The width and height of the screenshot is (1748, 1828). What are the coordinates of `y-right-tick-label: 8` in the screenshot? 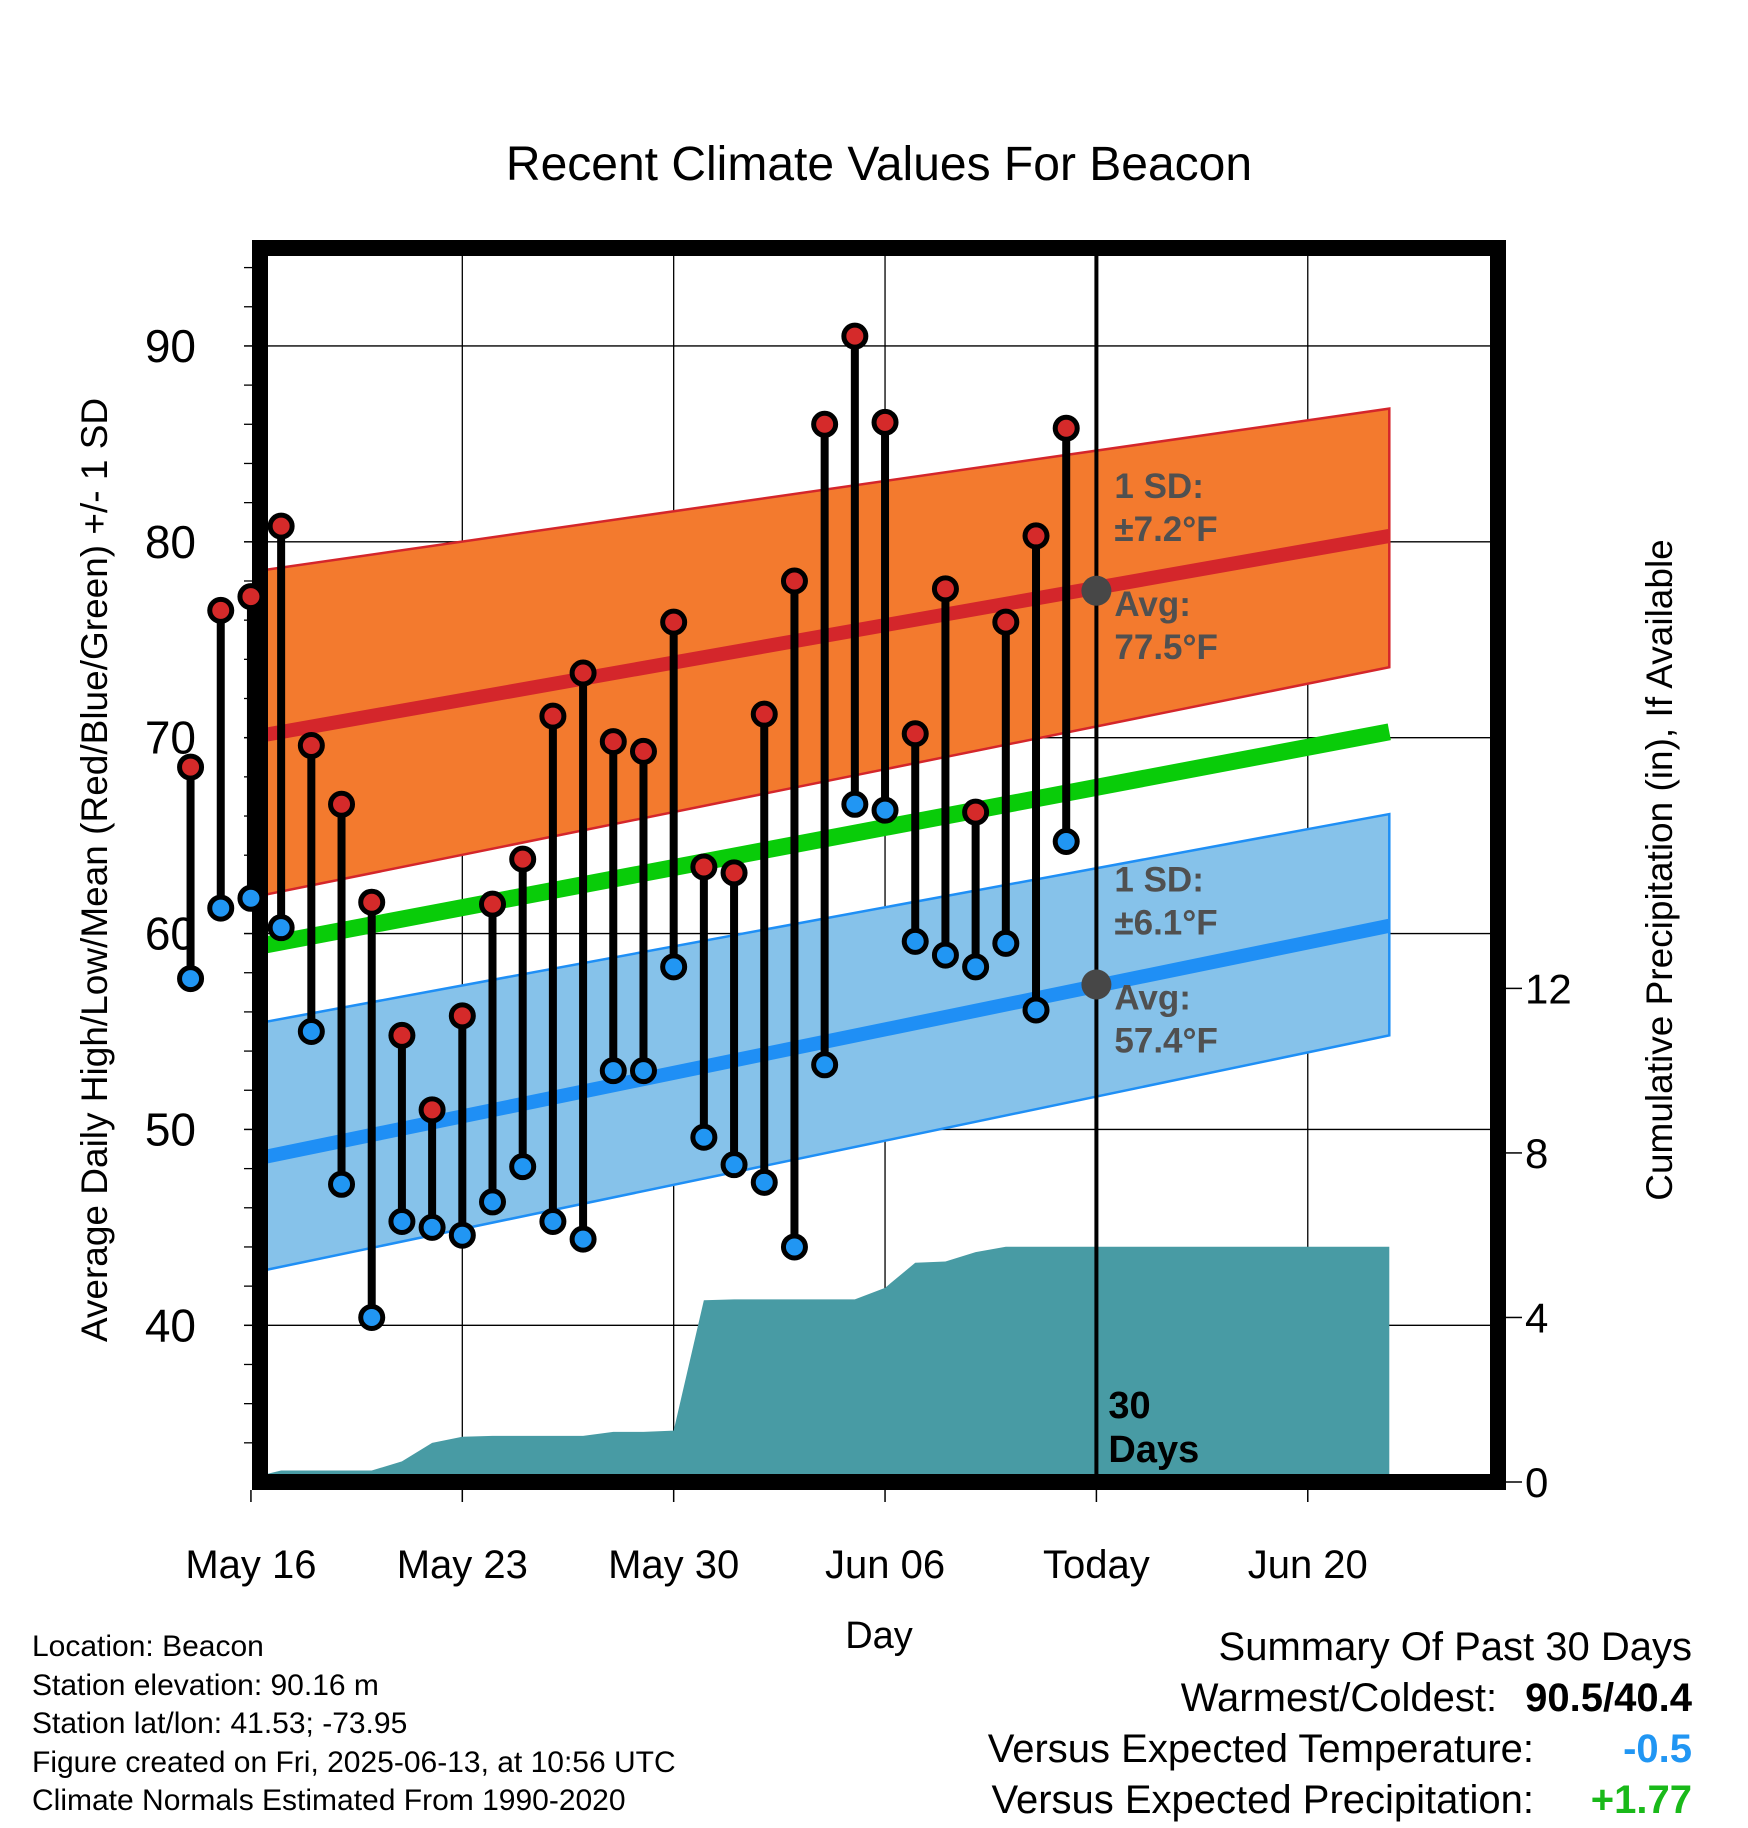 It's located at (1536, 1153).